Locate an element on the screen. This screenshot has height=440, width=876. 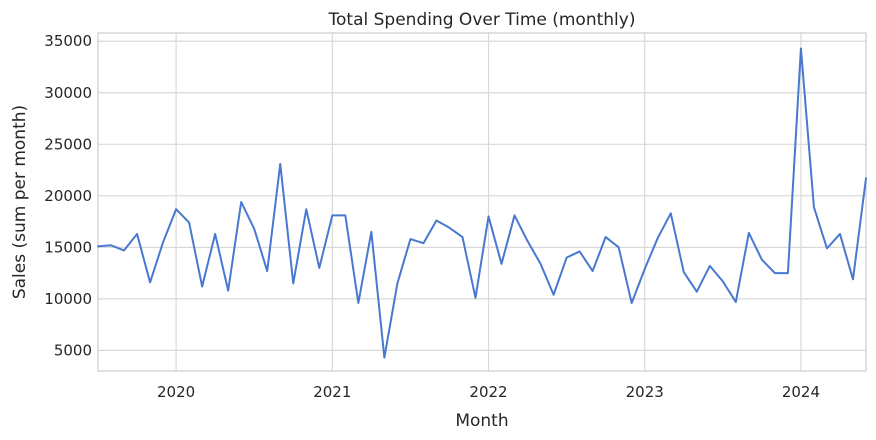
y-tick-labels: 5000 10000 15000 20000 25000 30000 35000 is located at coordinates (68, 195).